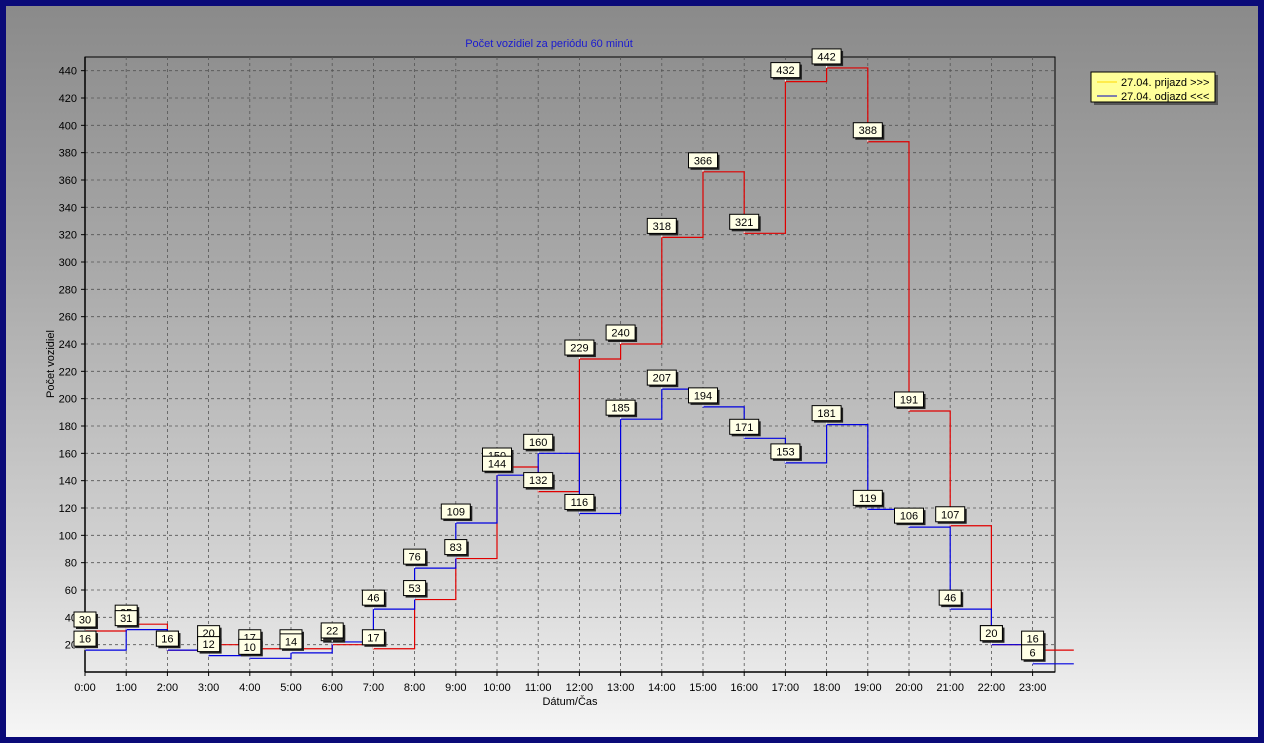 This screenshot has height=743, width=1264. What do you see at coordinates (549, 44) in the screenshot?
I see `chart-title: Počet vozidiel za periódu 60 minút` at bounding box center [549, 44].